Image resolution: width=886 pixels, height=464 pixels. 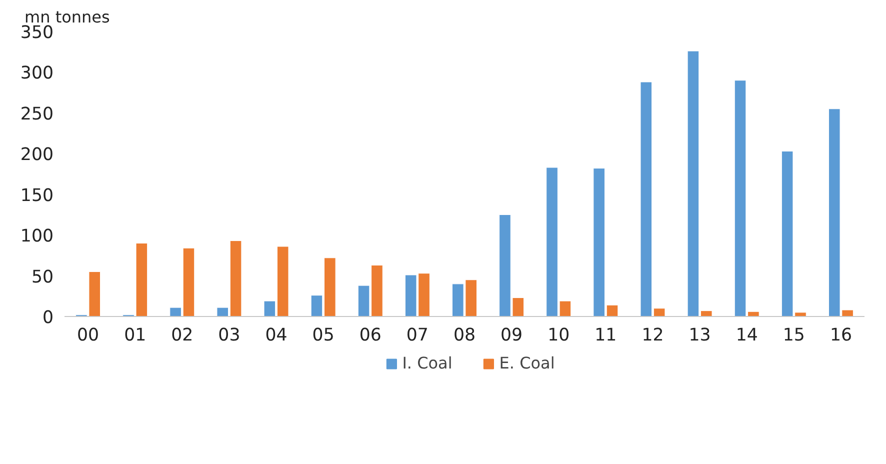 What do you see at coordinates (605, 336) in the screenshot?
I see `x-tick-label: 11` at bounding box center [605, 336].